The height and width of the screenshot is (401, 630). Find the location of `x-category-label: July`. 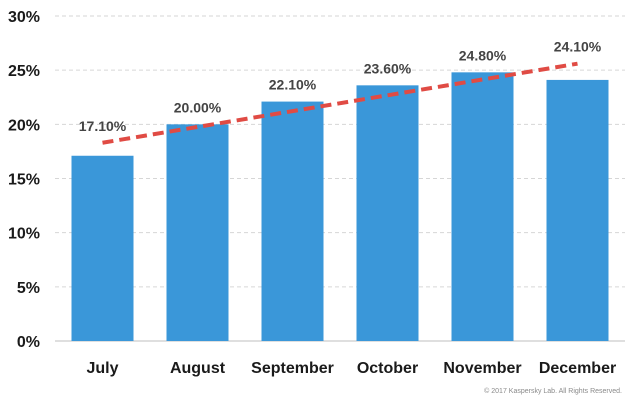

x-category-label: July is located at coordinates (102, 368).